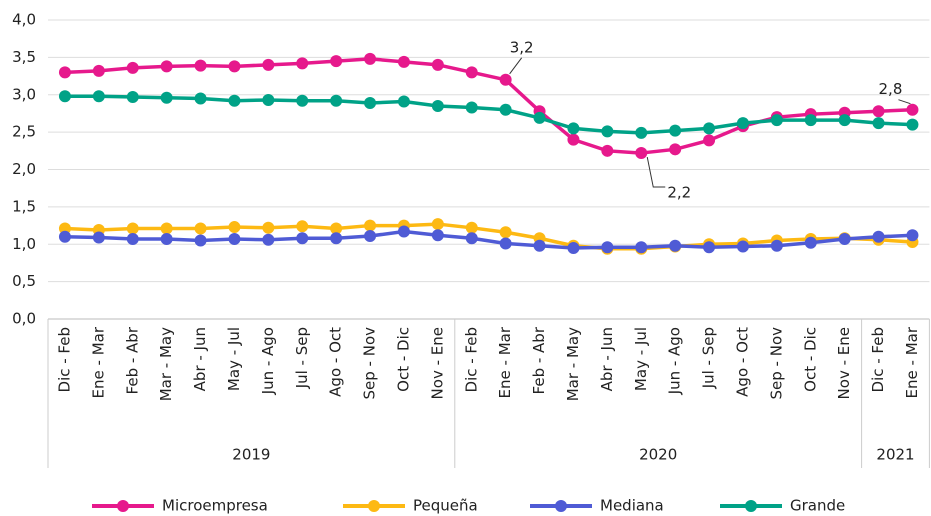  I want to click on y-tick-label: 0,0, so click(24, 319).